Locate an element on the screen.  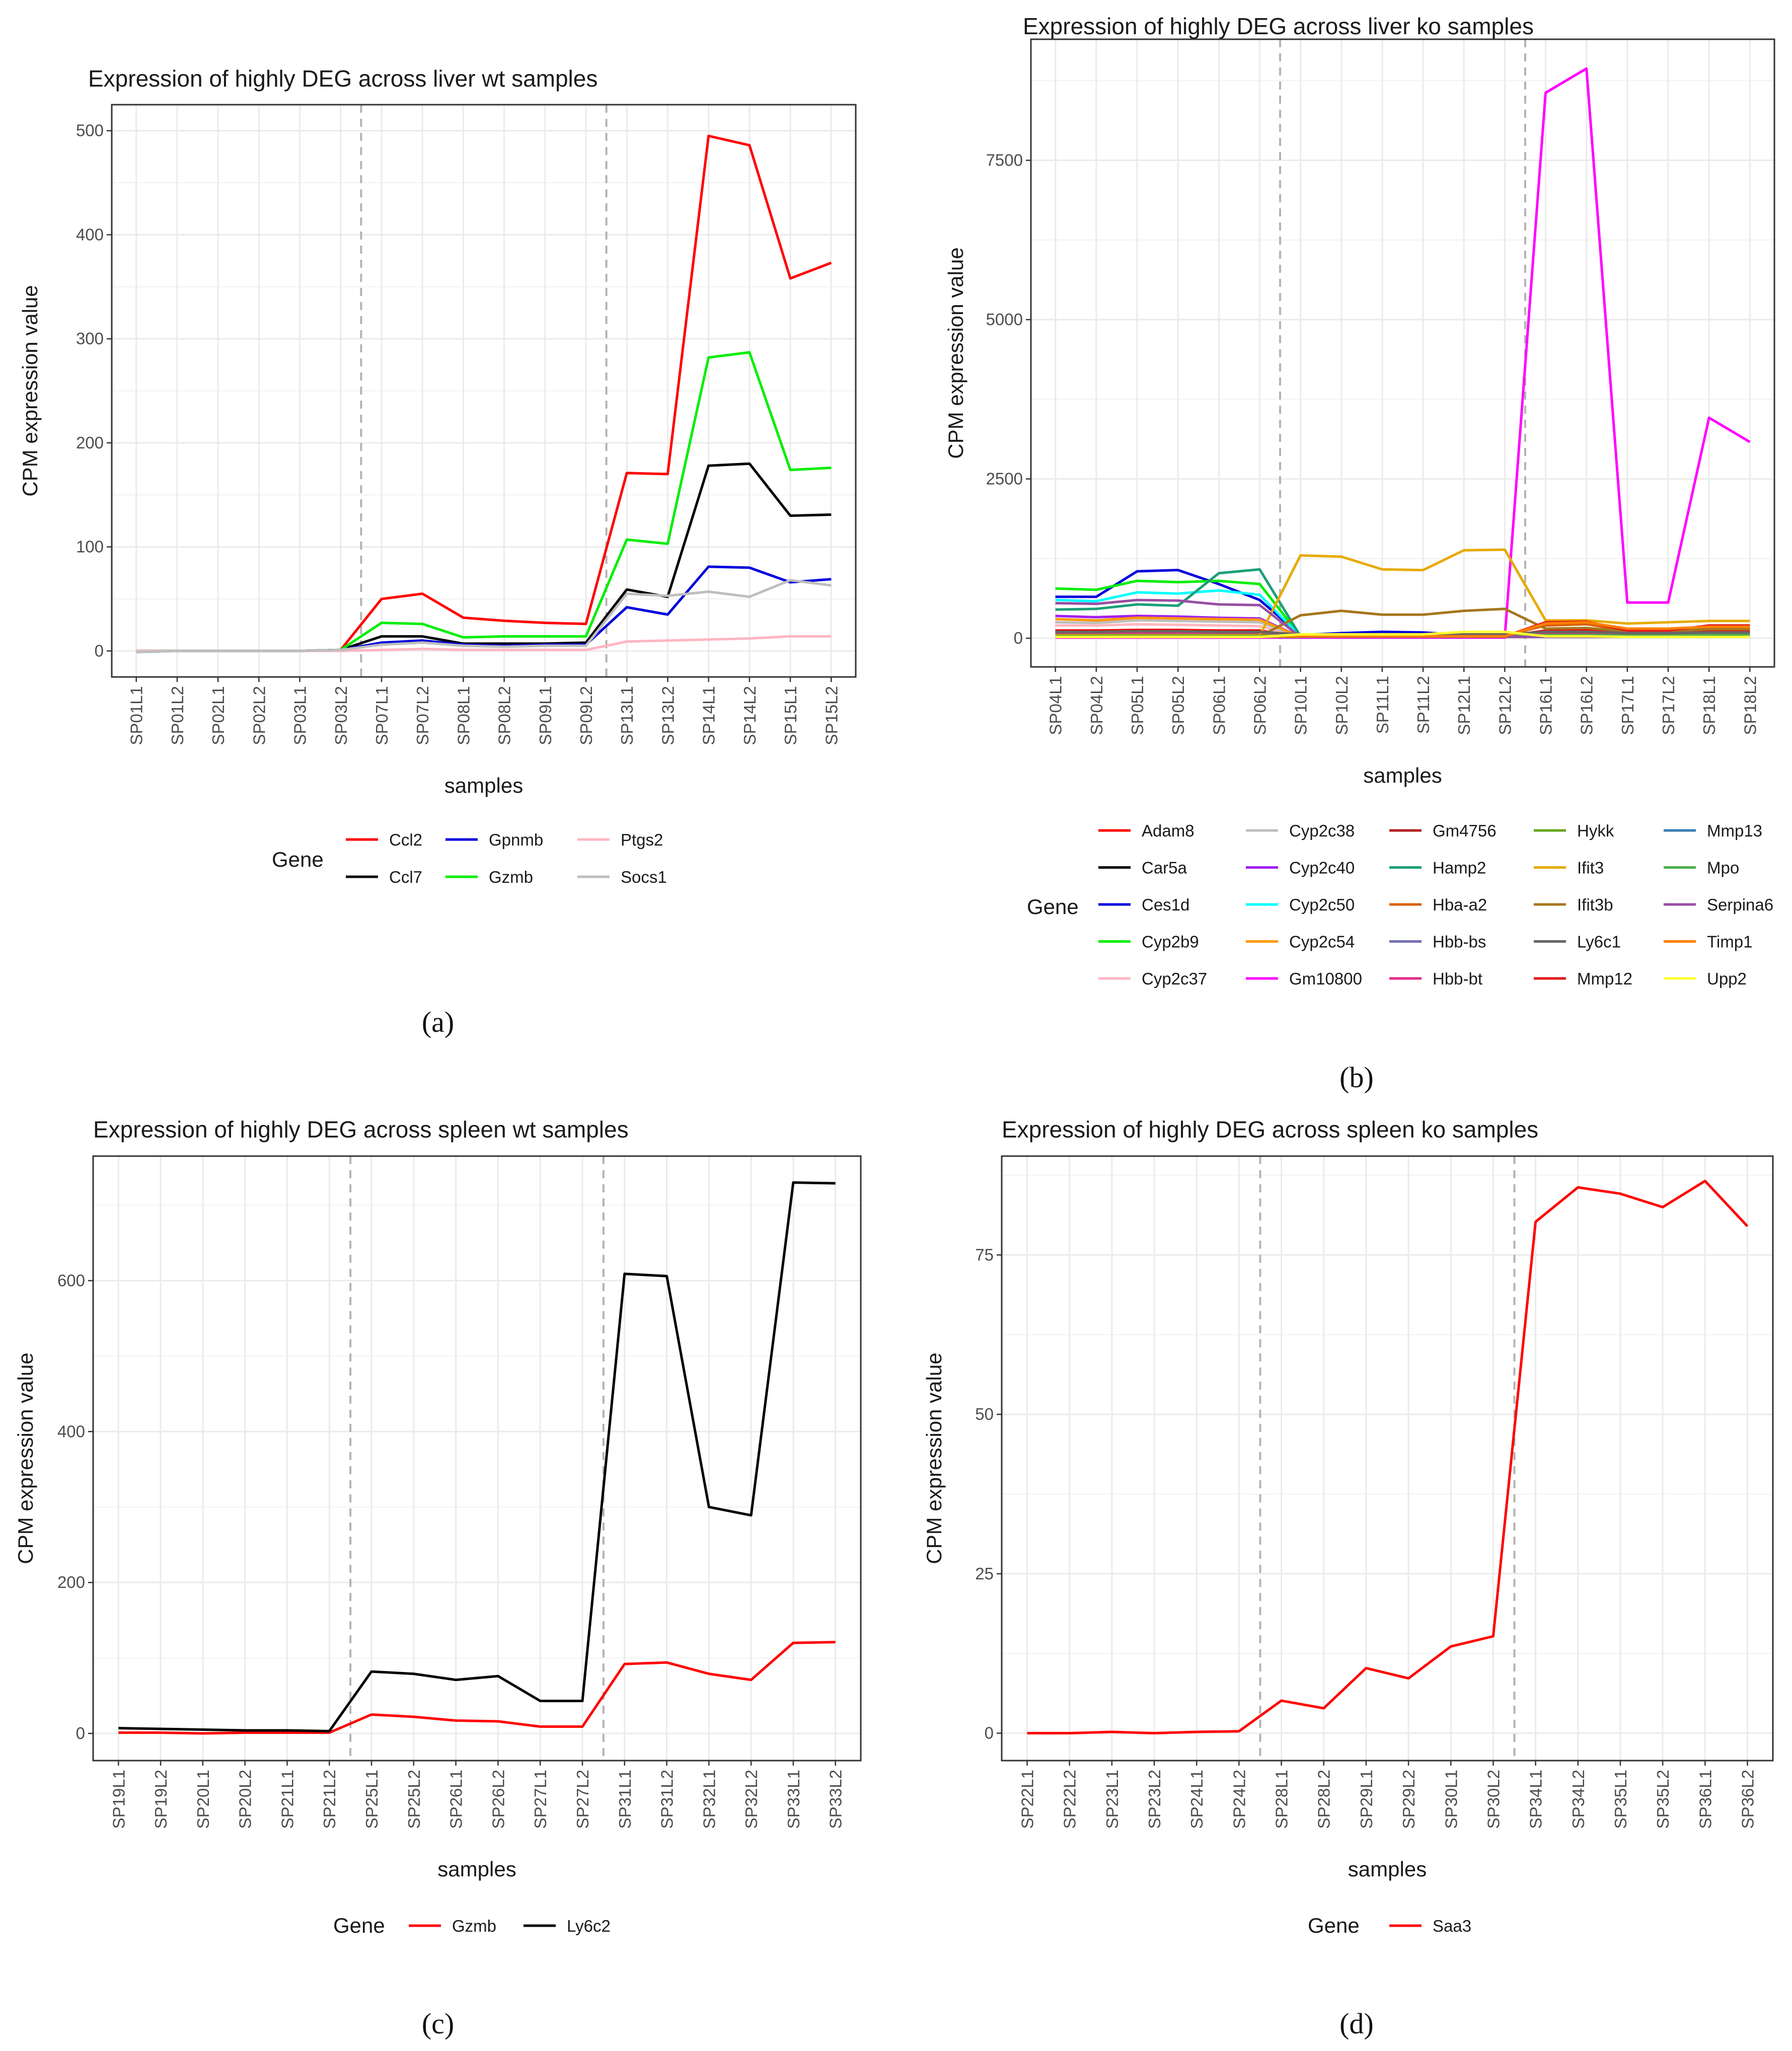
legend-label-Car5a: Car5a is located at coordinates (1164, 868).